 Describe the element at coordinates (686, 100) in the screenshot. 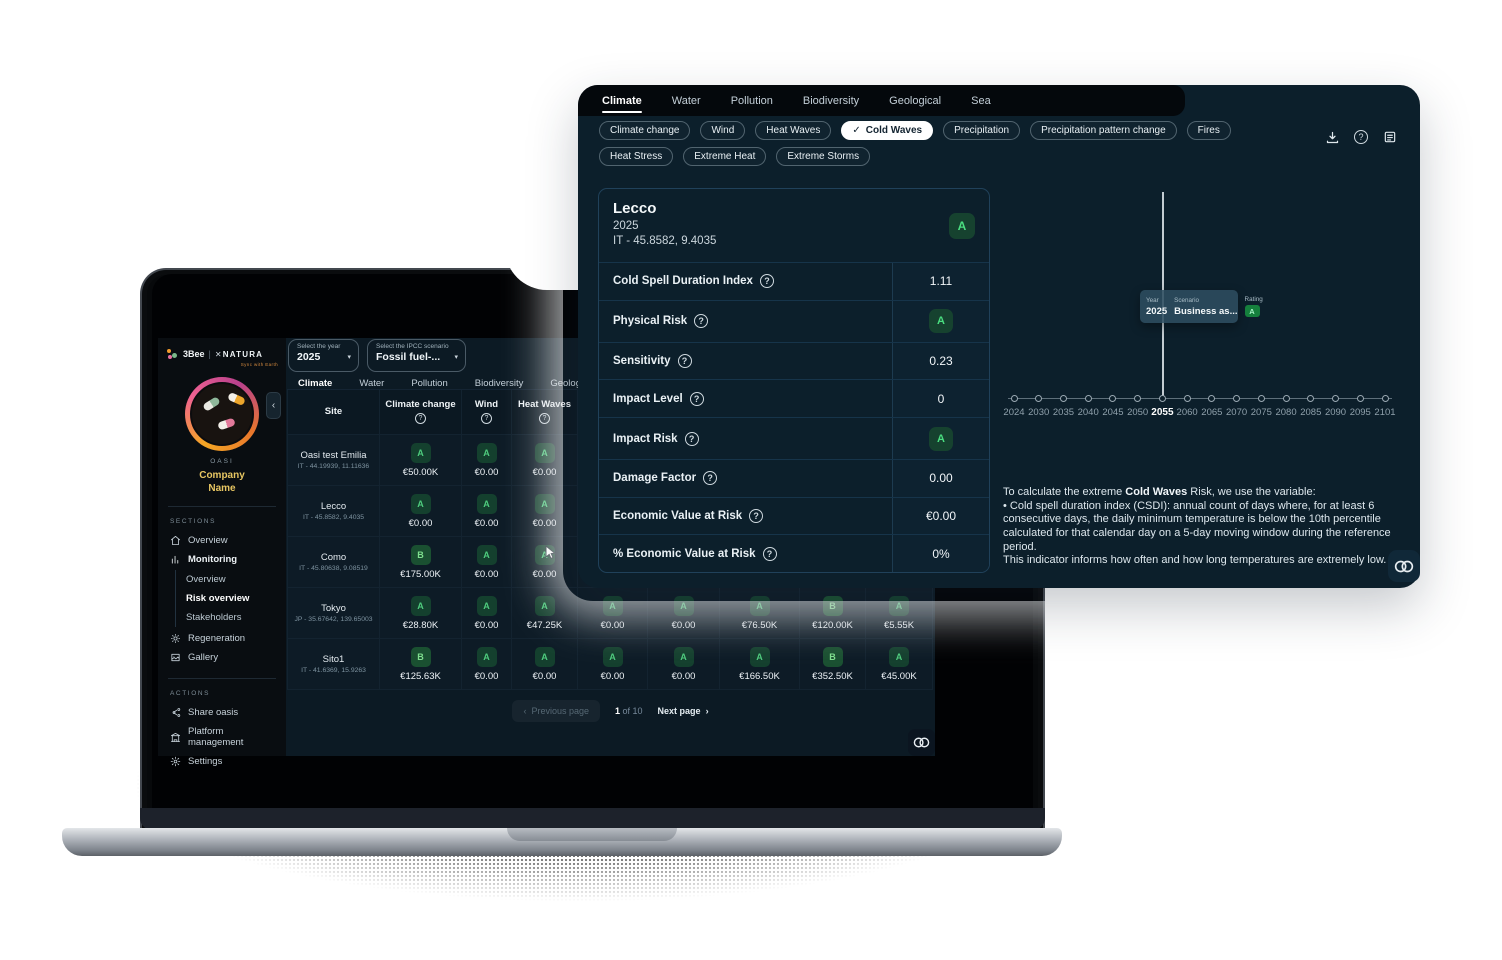

I see `panel-tab-water: Water` at that location.